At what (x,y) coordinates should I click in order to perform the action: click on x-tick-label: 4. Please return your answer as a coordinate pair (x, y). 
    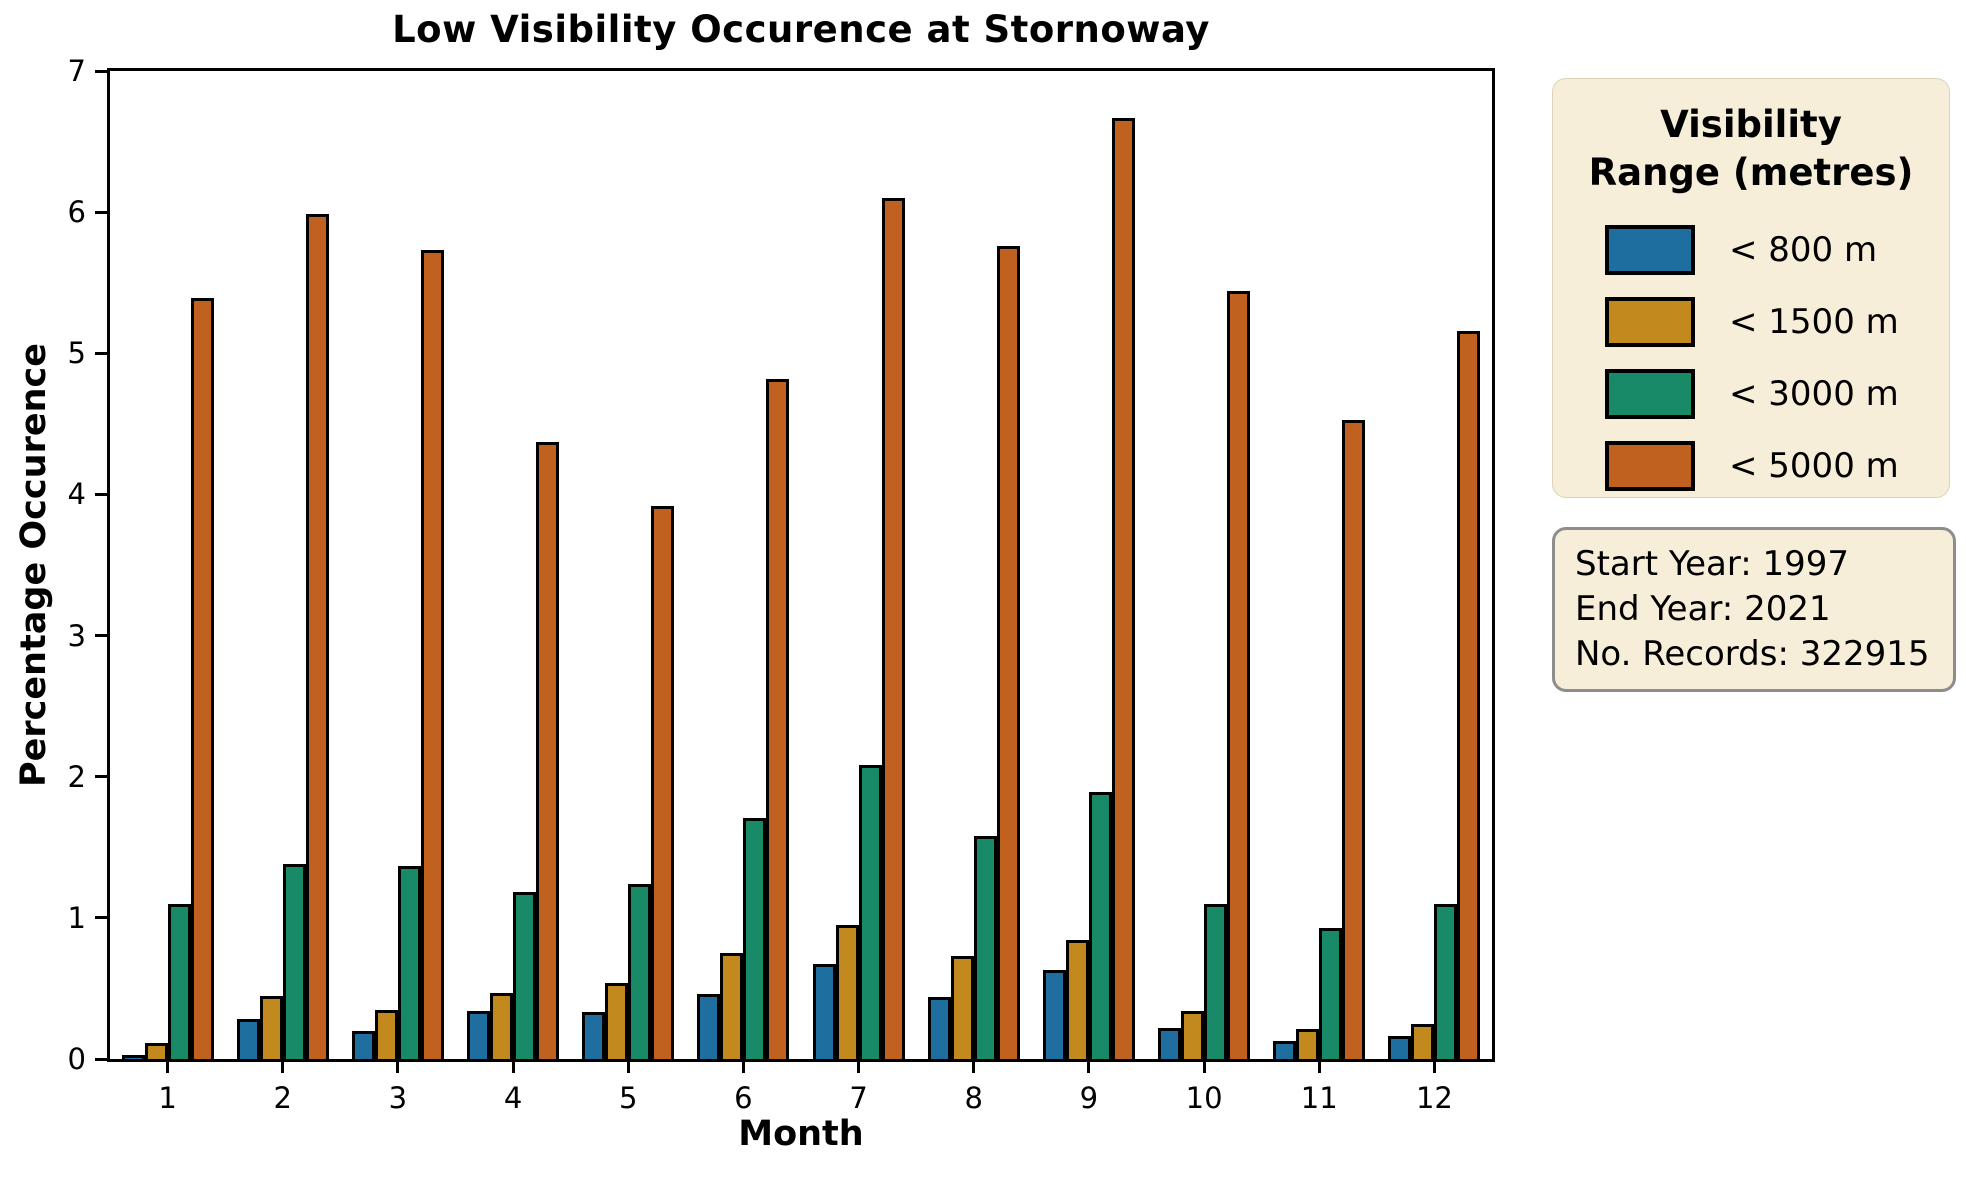
    Looking at the image, I should click on (513, 1098).